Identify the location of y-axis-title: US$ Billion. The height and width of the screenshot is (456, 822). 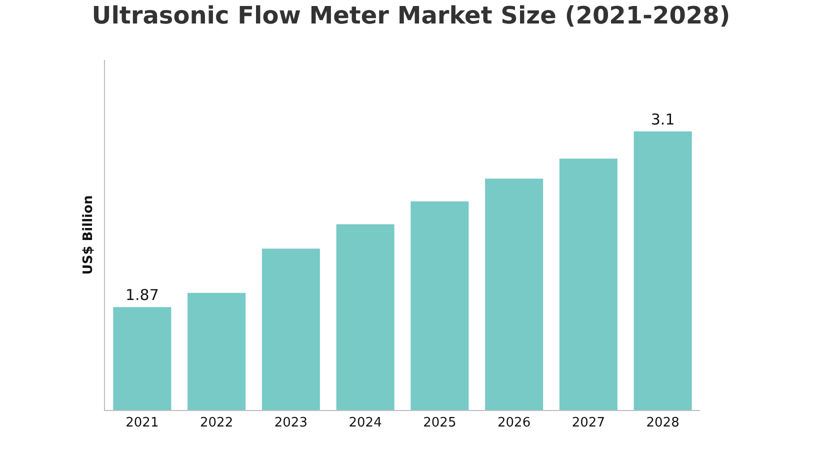
(88, 235).